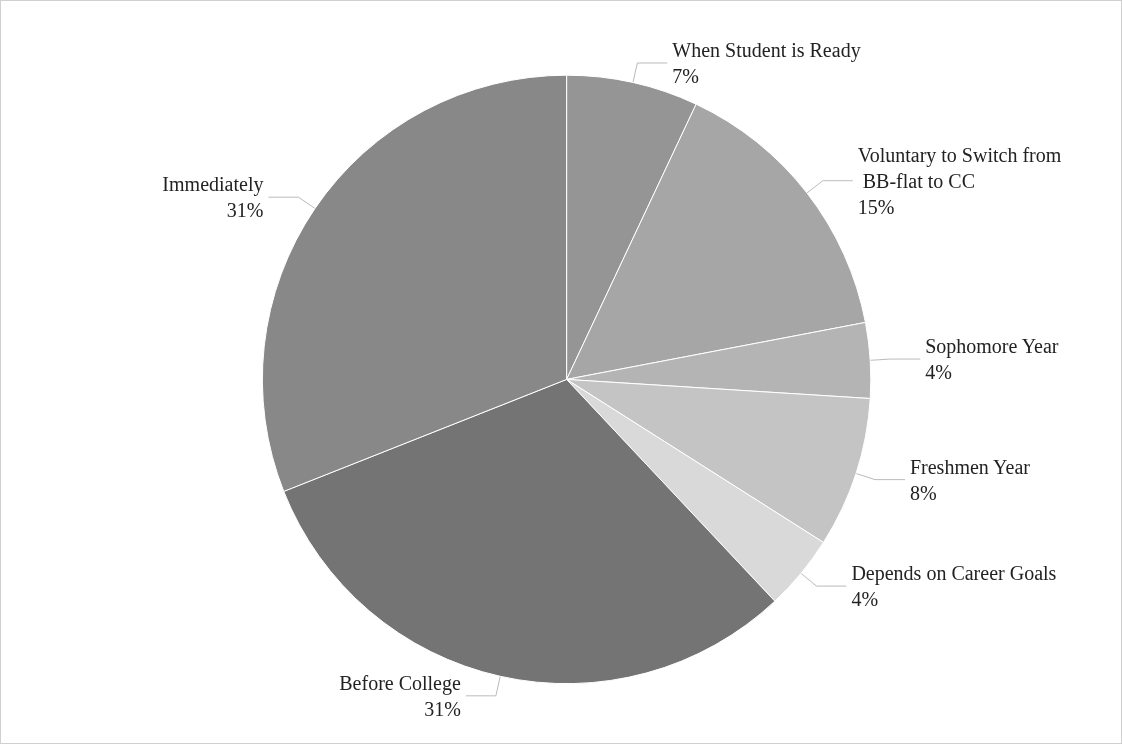 The width and height of the screenshot is (1122, 744). I want to click on data-label: 8%, so click(923, 492).